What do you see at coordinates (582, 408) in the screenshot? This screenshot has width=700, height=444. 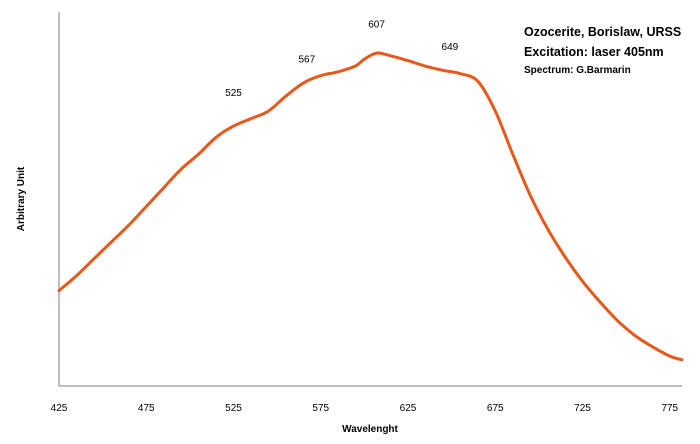 I see `x-tick-label: 725` at bounding box center [582, 408].